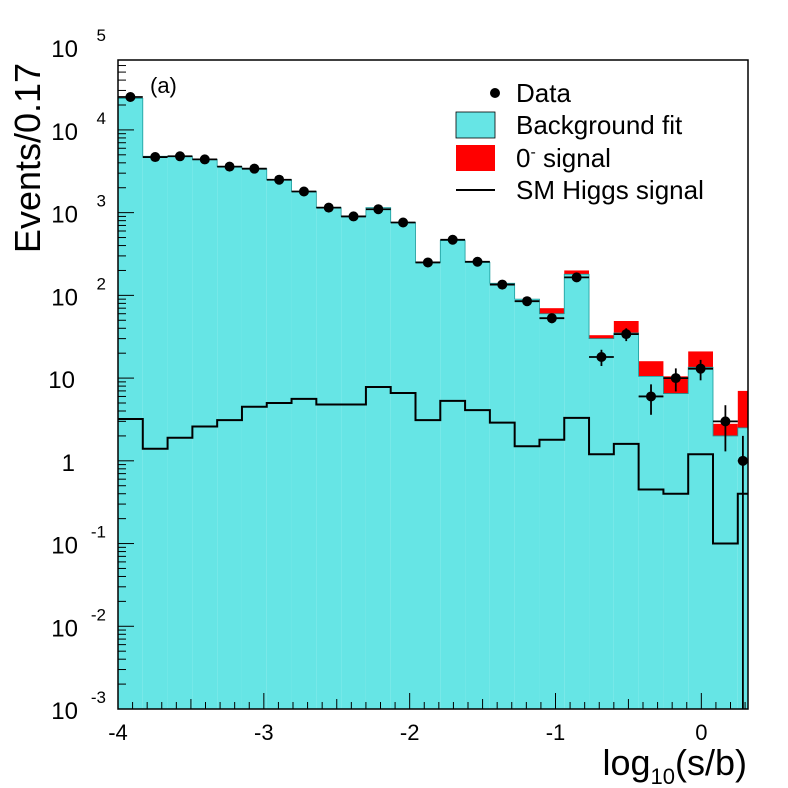  Describe the element at coordinates (101, 201) in the screenshot. I see `y-tick-exponent: 3` at that location.